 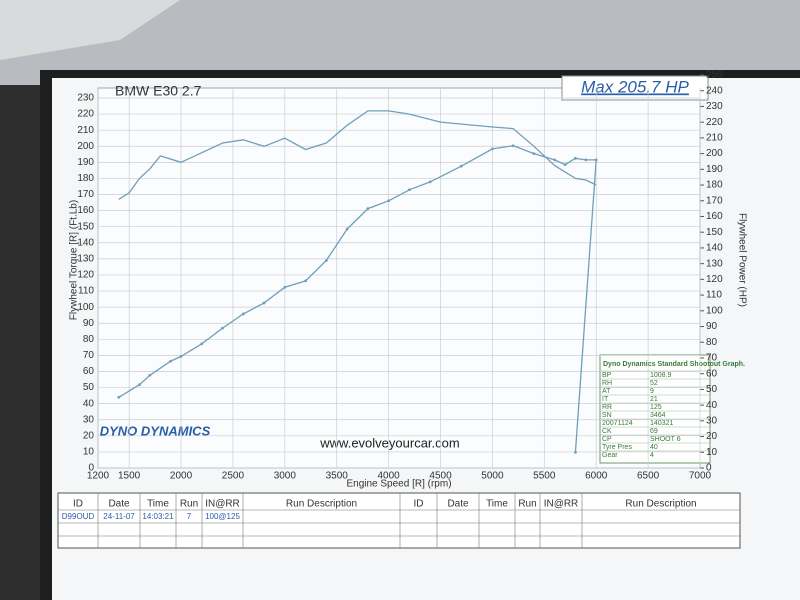 What do you see at coordinates (233, 476) in the screenshot?
I see `x-tick-label: 2500` at bounding box center [233, 476].